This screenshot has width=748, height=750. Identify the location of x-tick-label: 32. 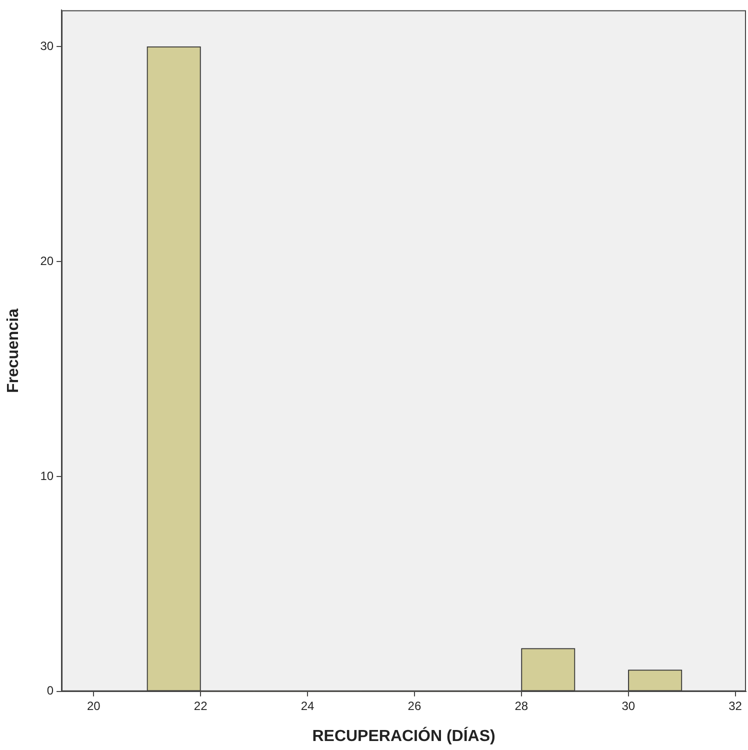
(735, 705).